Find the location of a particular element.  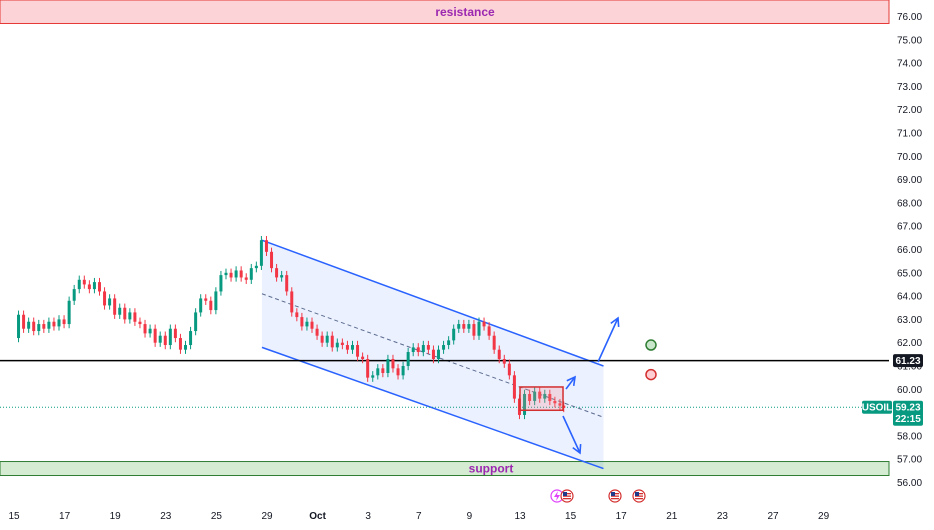

price-tick-label: 64.00 is located at coordinates (909, 297).